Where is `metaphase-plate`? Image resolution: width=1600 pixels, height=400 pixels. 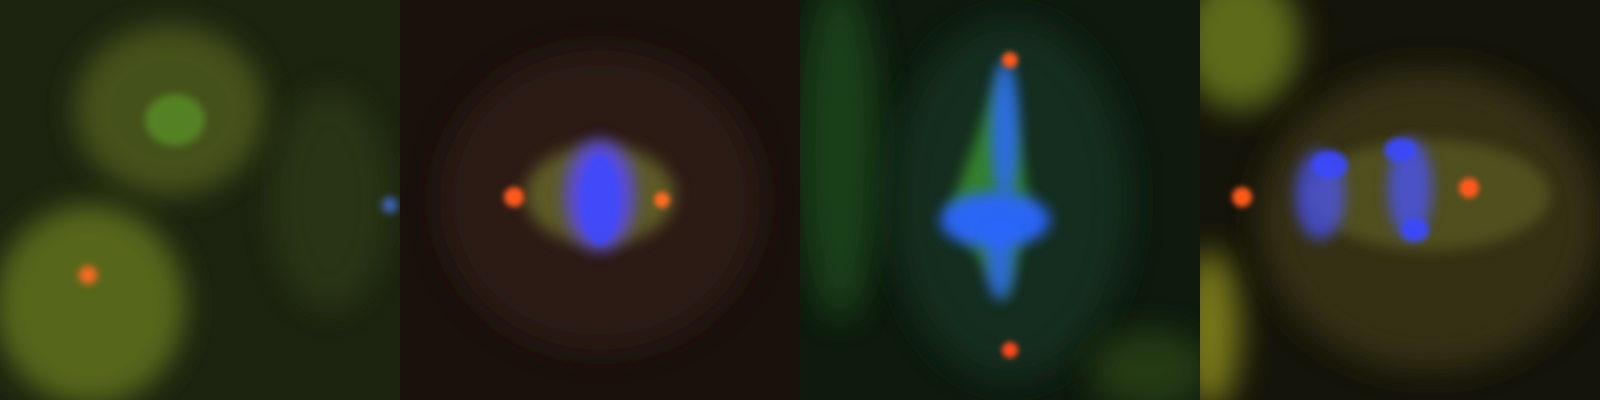 metaphase-plate is located at coordinates (995, 220).